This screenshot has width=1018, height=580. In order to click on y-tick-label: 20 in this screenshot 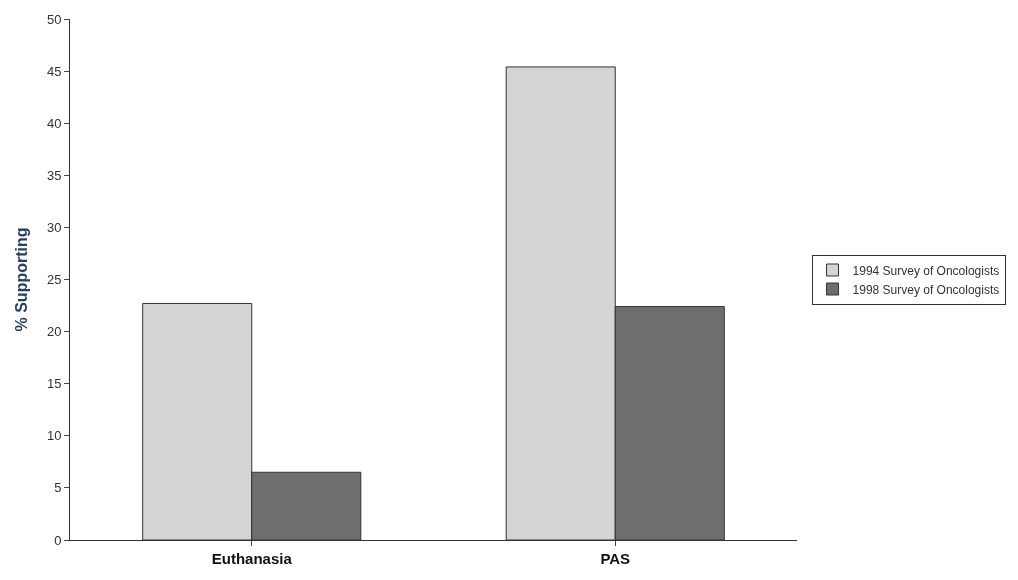, I will do `click(54, 332)`.